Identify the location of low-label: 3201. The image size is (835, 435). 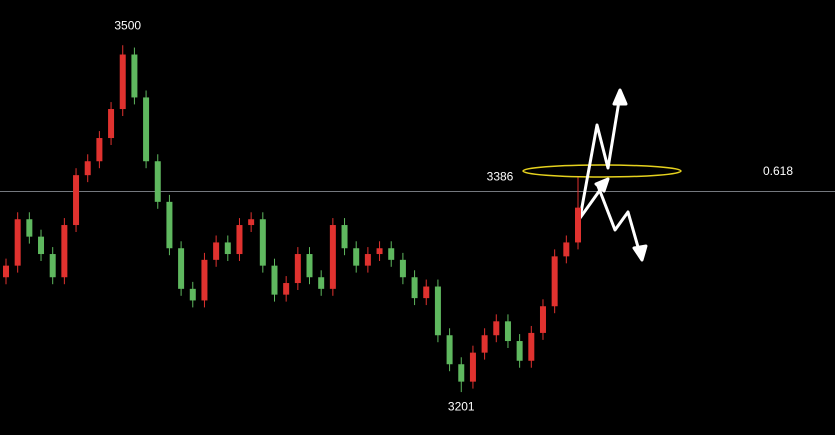
(461, 406).